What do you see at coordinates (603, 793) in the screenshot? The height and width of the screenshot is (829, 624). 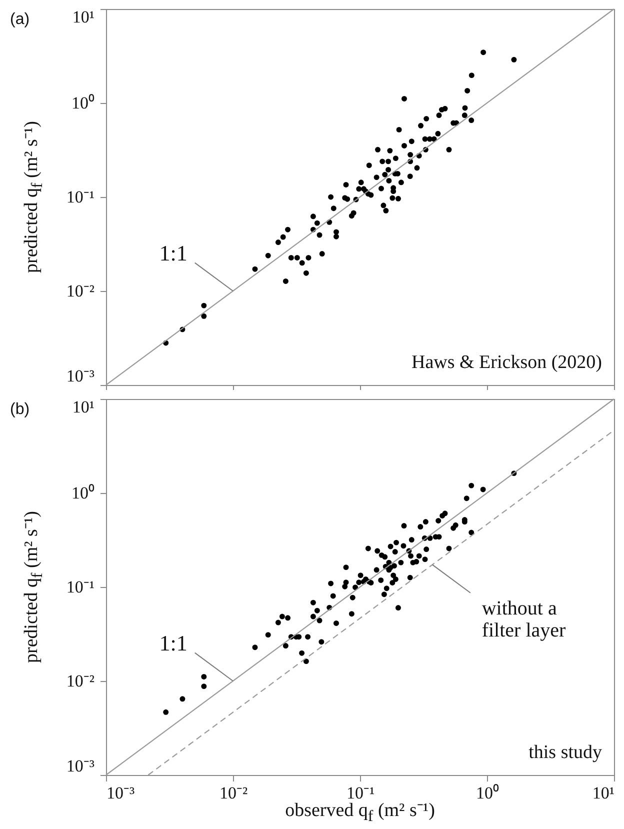 I see `x-tick-label: 10¹` at bounding box center [603, 793].